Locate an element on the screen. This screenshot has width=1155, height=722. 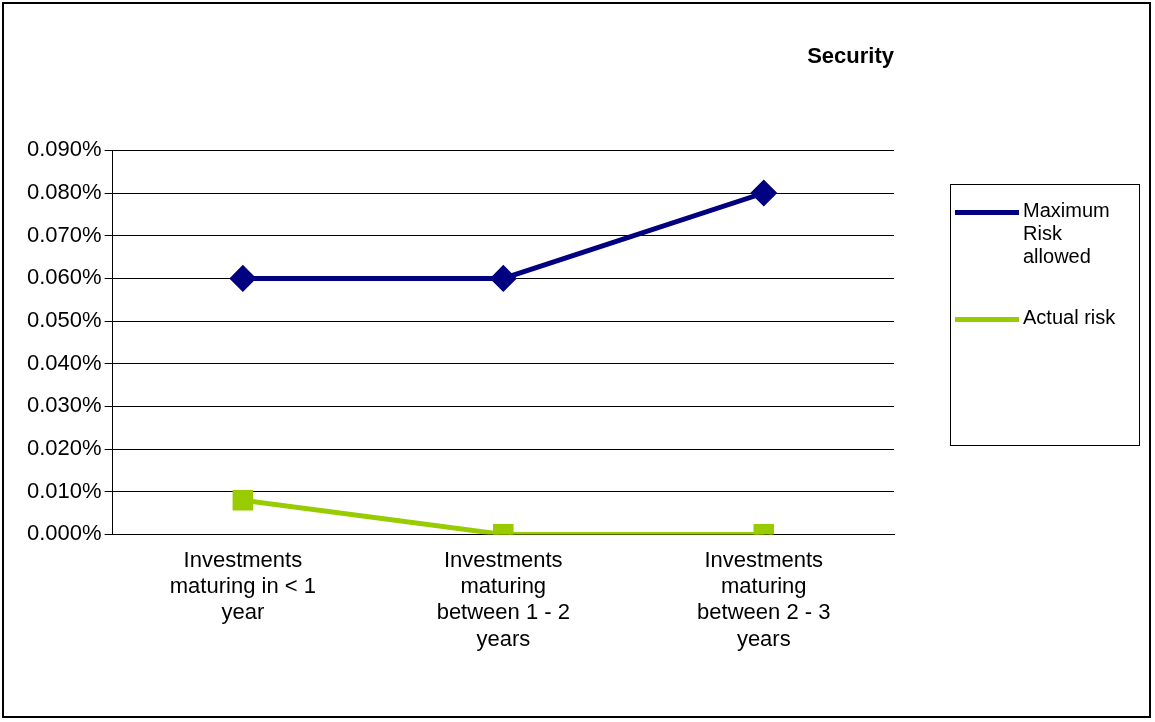
y-tick-label: 0.030% is located at coordinates (64, 405).